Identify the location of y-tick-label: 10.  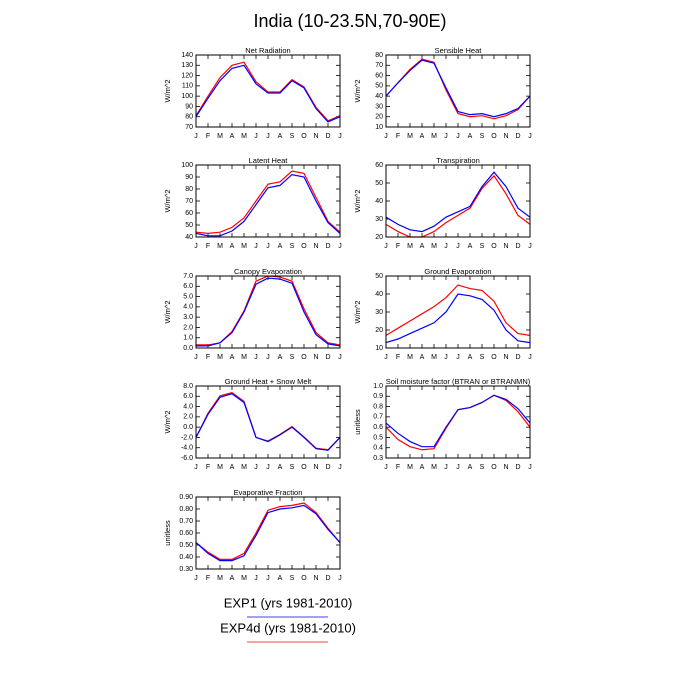
(379, 348).